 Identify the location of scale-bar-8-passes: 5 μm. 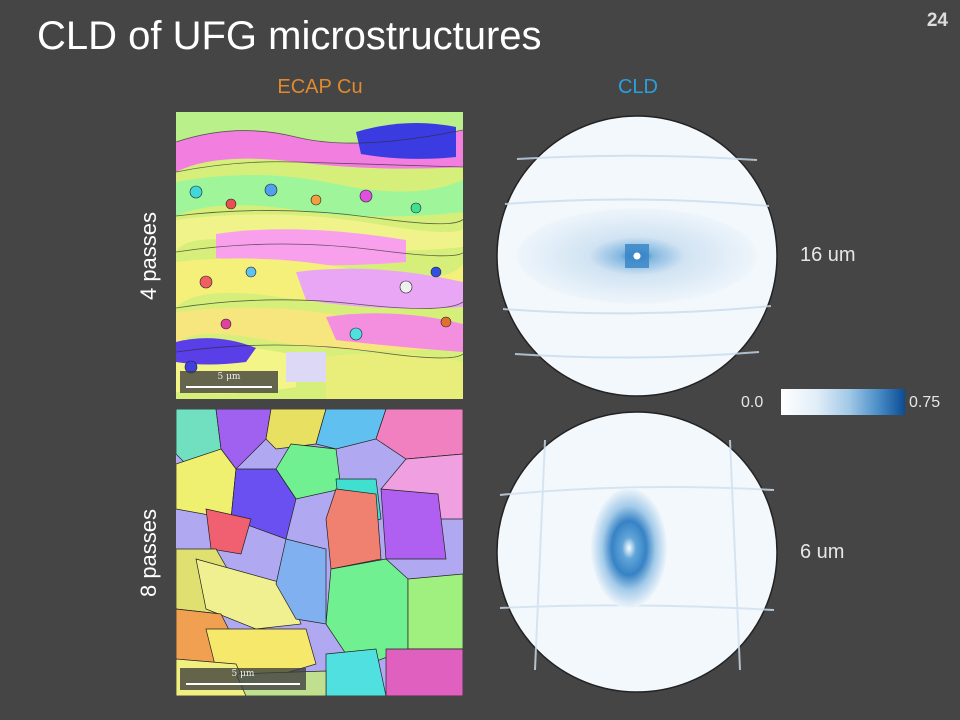
(243, 679).